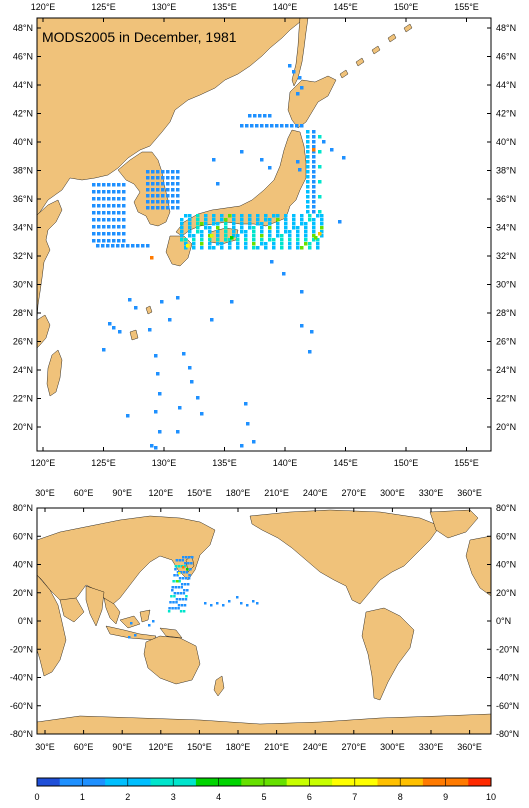 Image resolution: width=529 pixels, height=808 pixels. Describe the element at coordinates (506, 171) in the screenshot. I see `lat-tick-label: 38°N` at that location.